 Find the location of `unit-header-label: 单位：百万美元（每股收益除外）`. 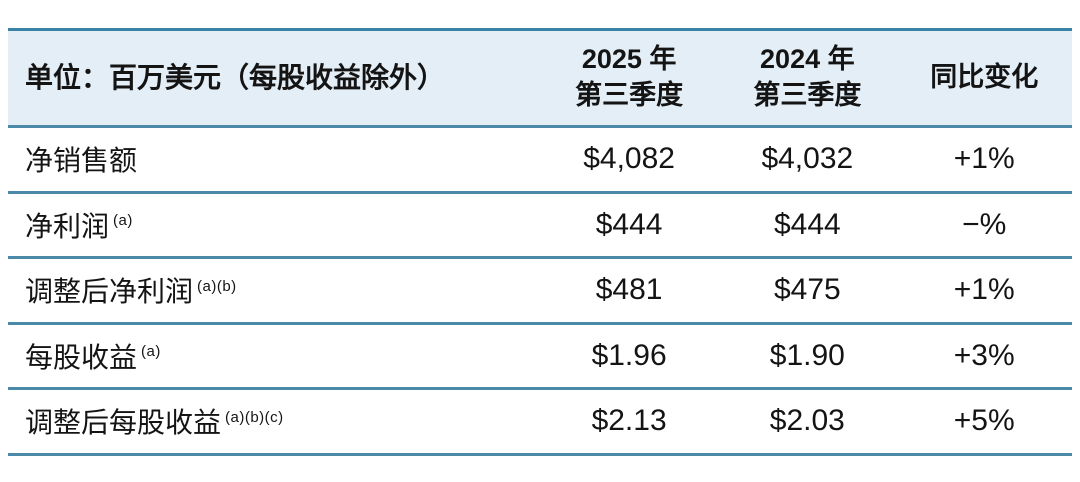

unit-header-label: 单位：百万美元（每股收益除外） is located at coordinates (235, 77).